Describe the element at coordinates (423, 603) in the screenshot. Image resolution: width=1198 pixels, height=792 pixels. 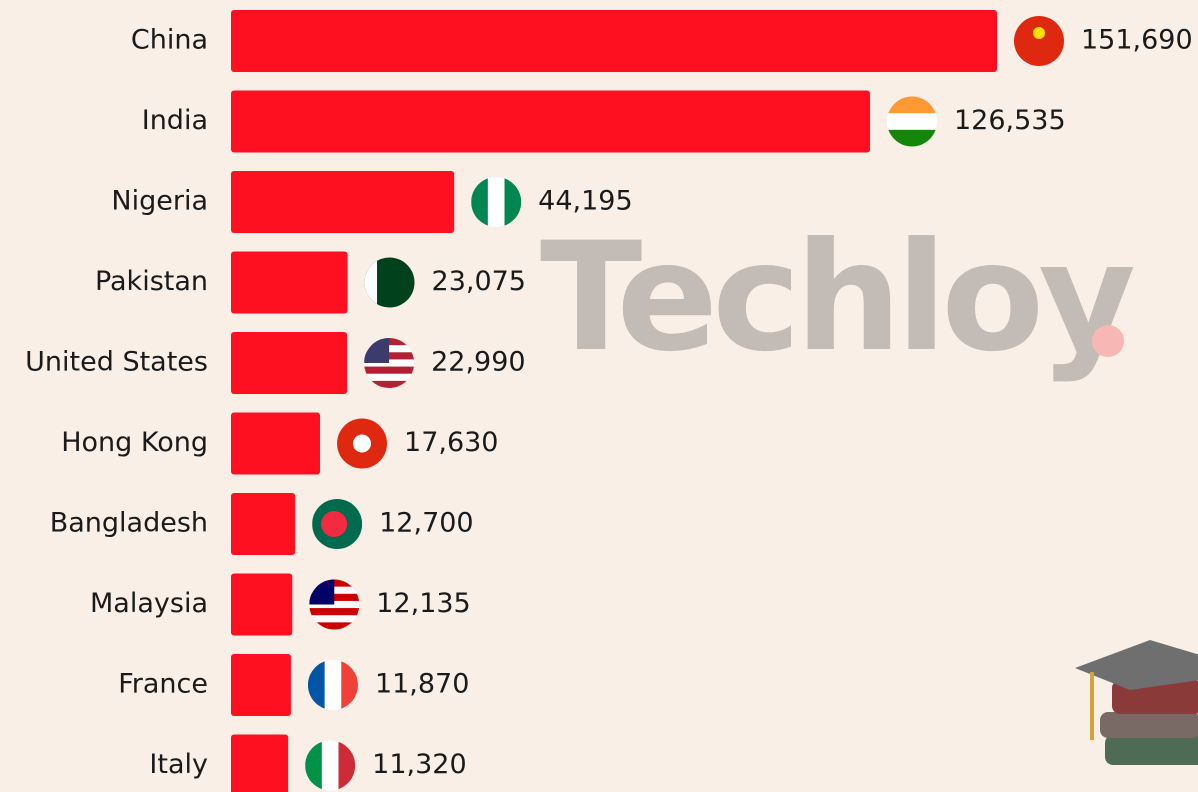
I see `value-label: 12,135` at that location.